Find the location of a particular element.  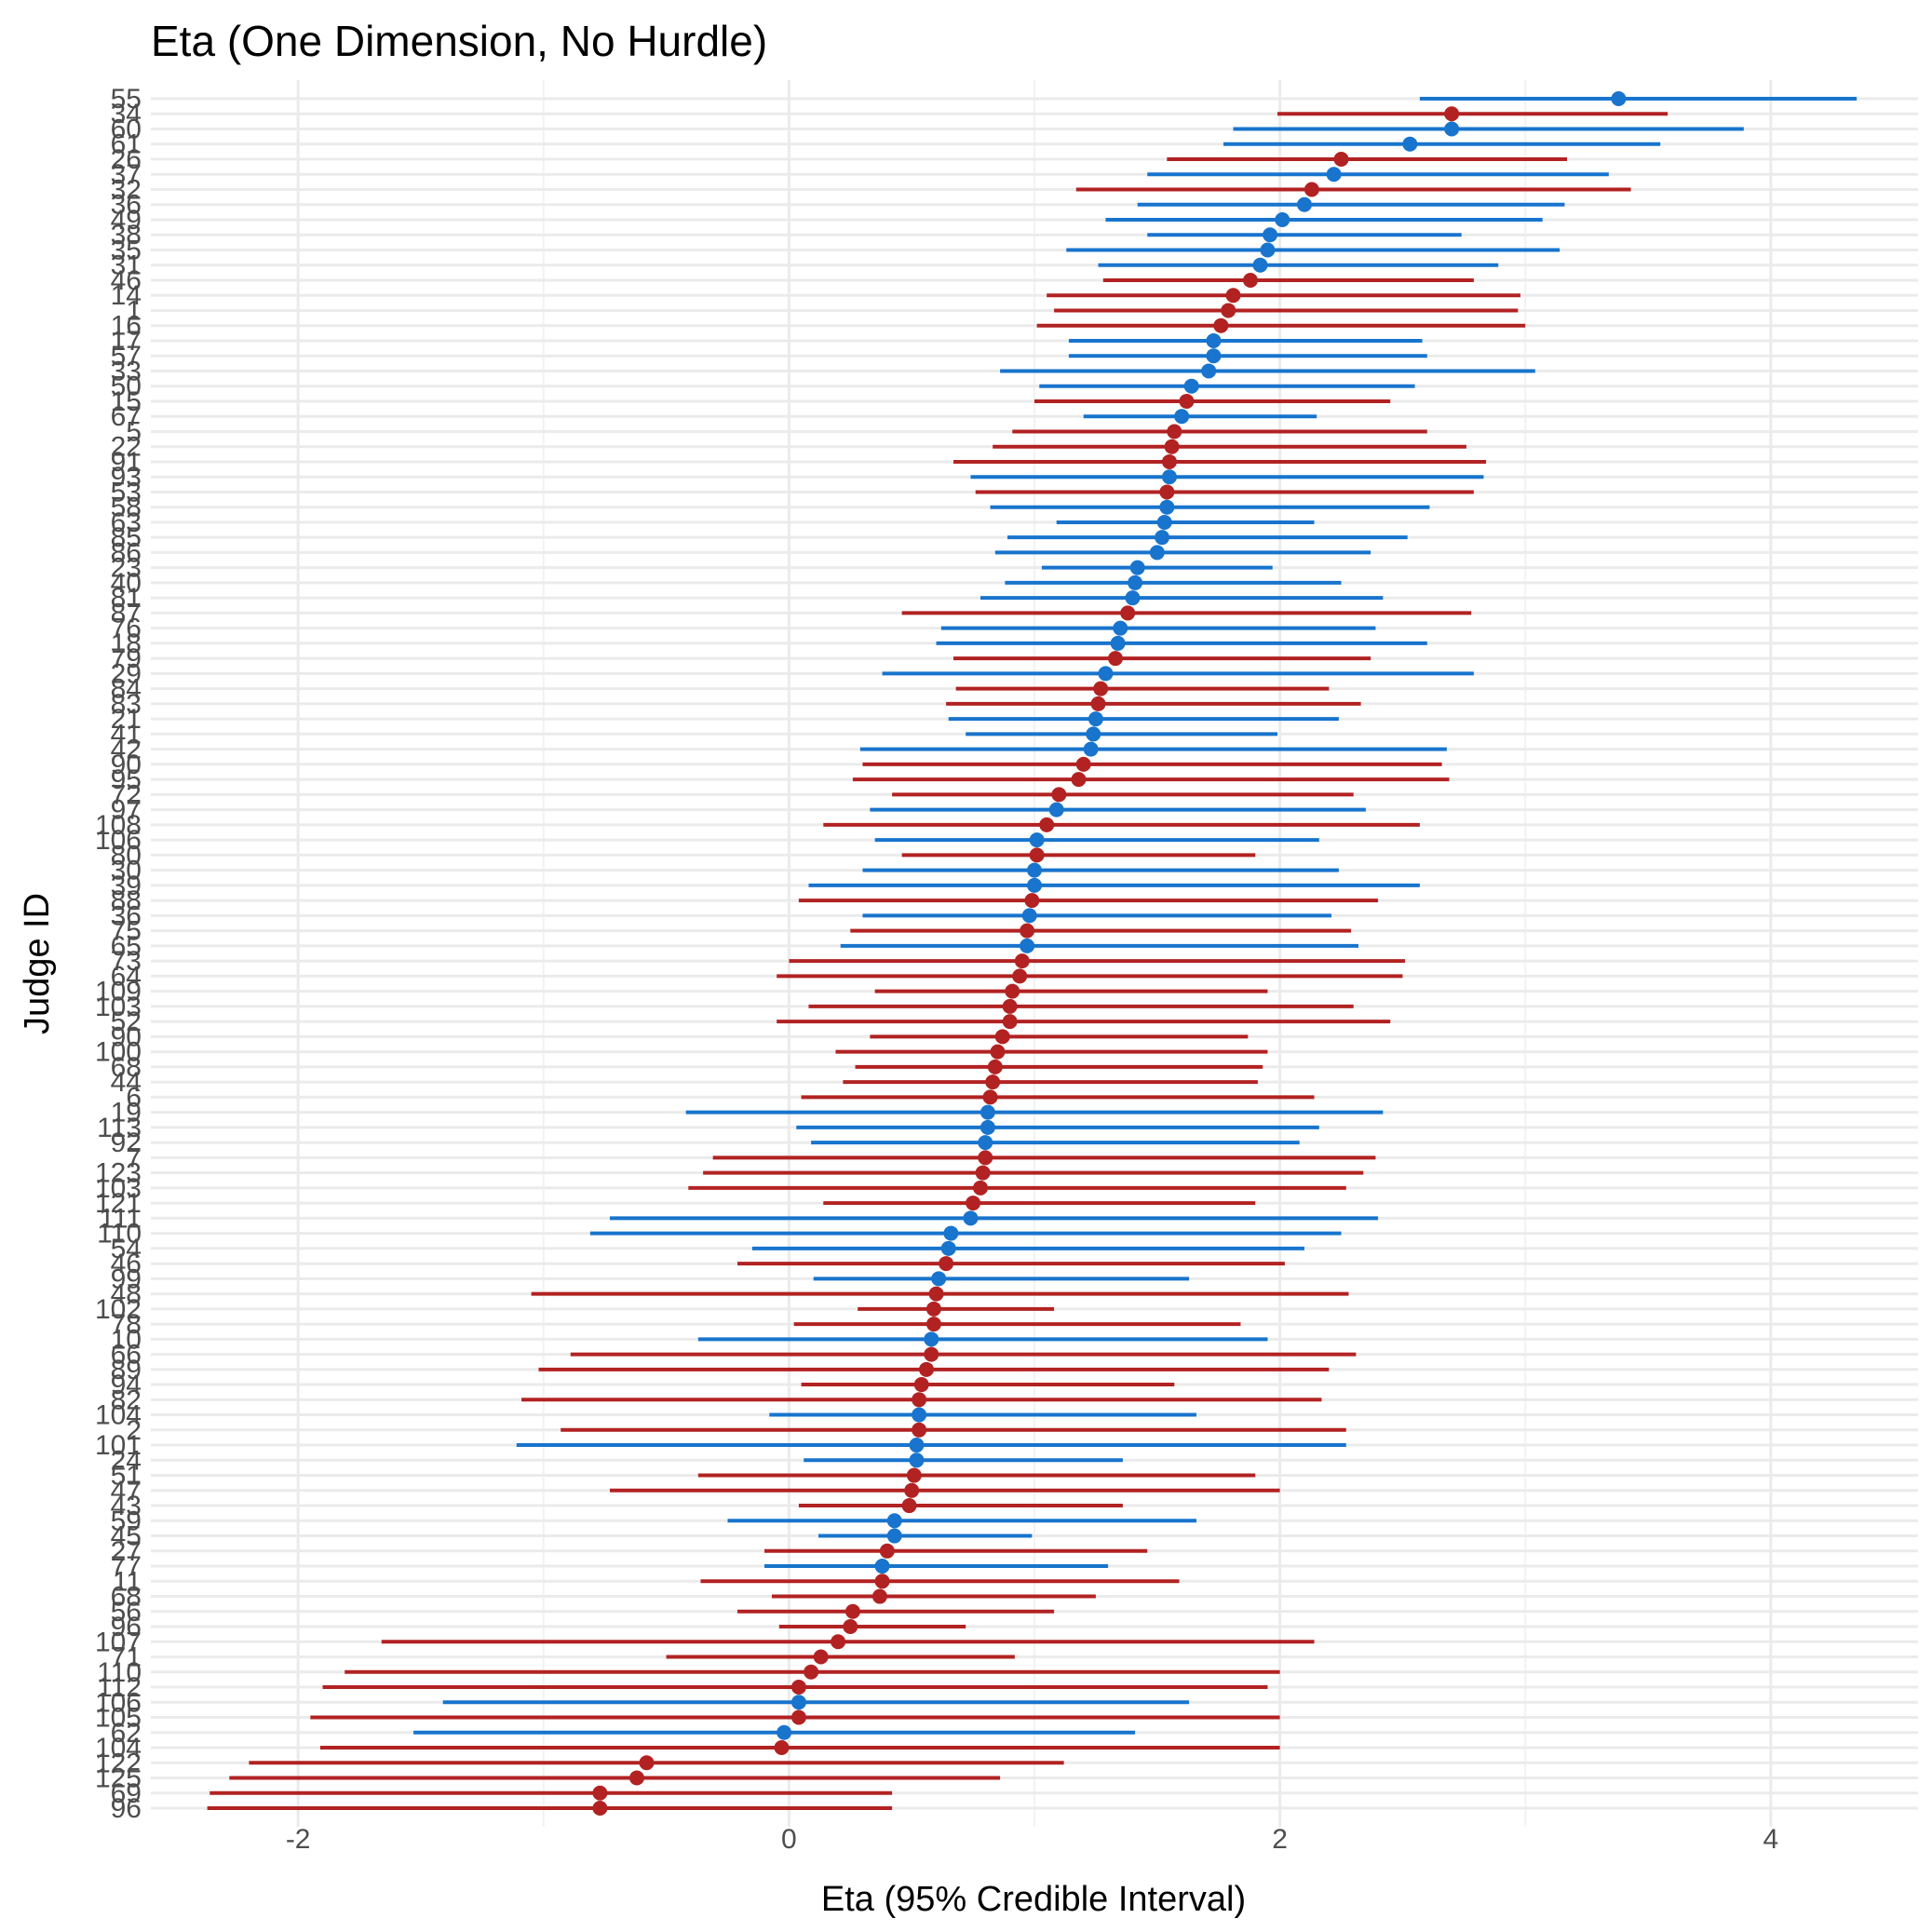

y-tick-label: 59 is located at coordinates (126, 1521).